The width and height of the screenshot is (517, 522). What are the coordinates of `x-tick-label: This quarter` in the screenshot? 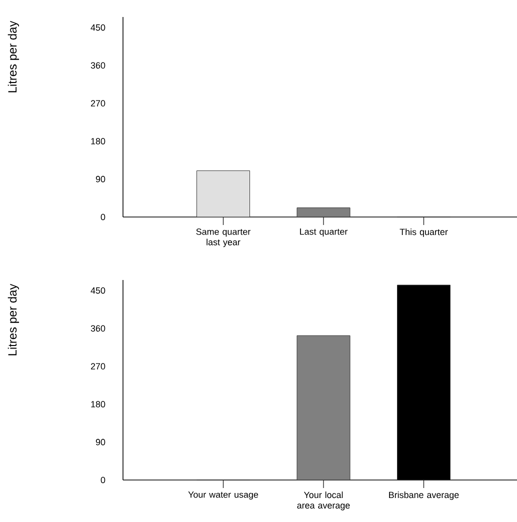 It's located at (424, 232).